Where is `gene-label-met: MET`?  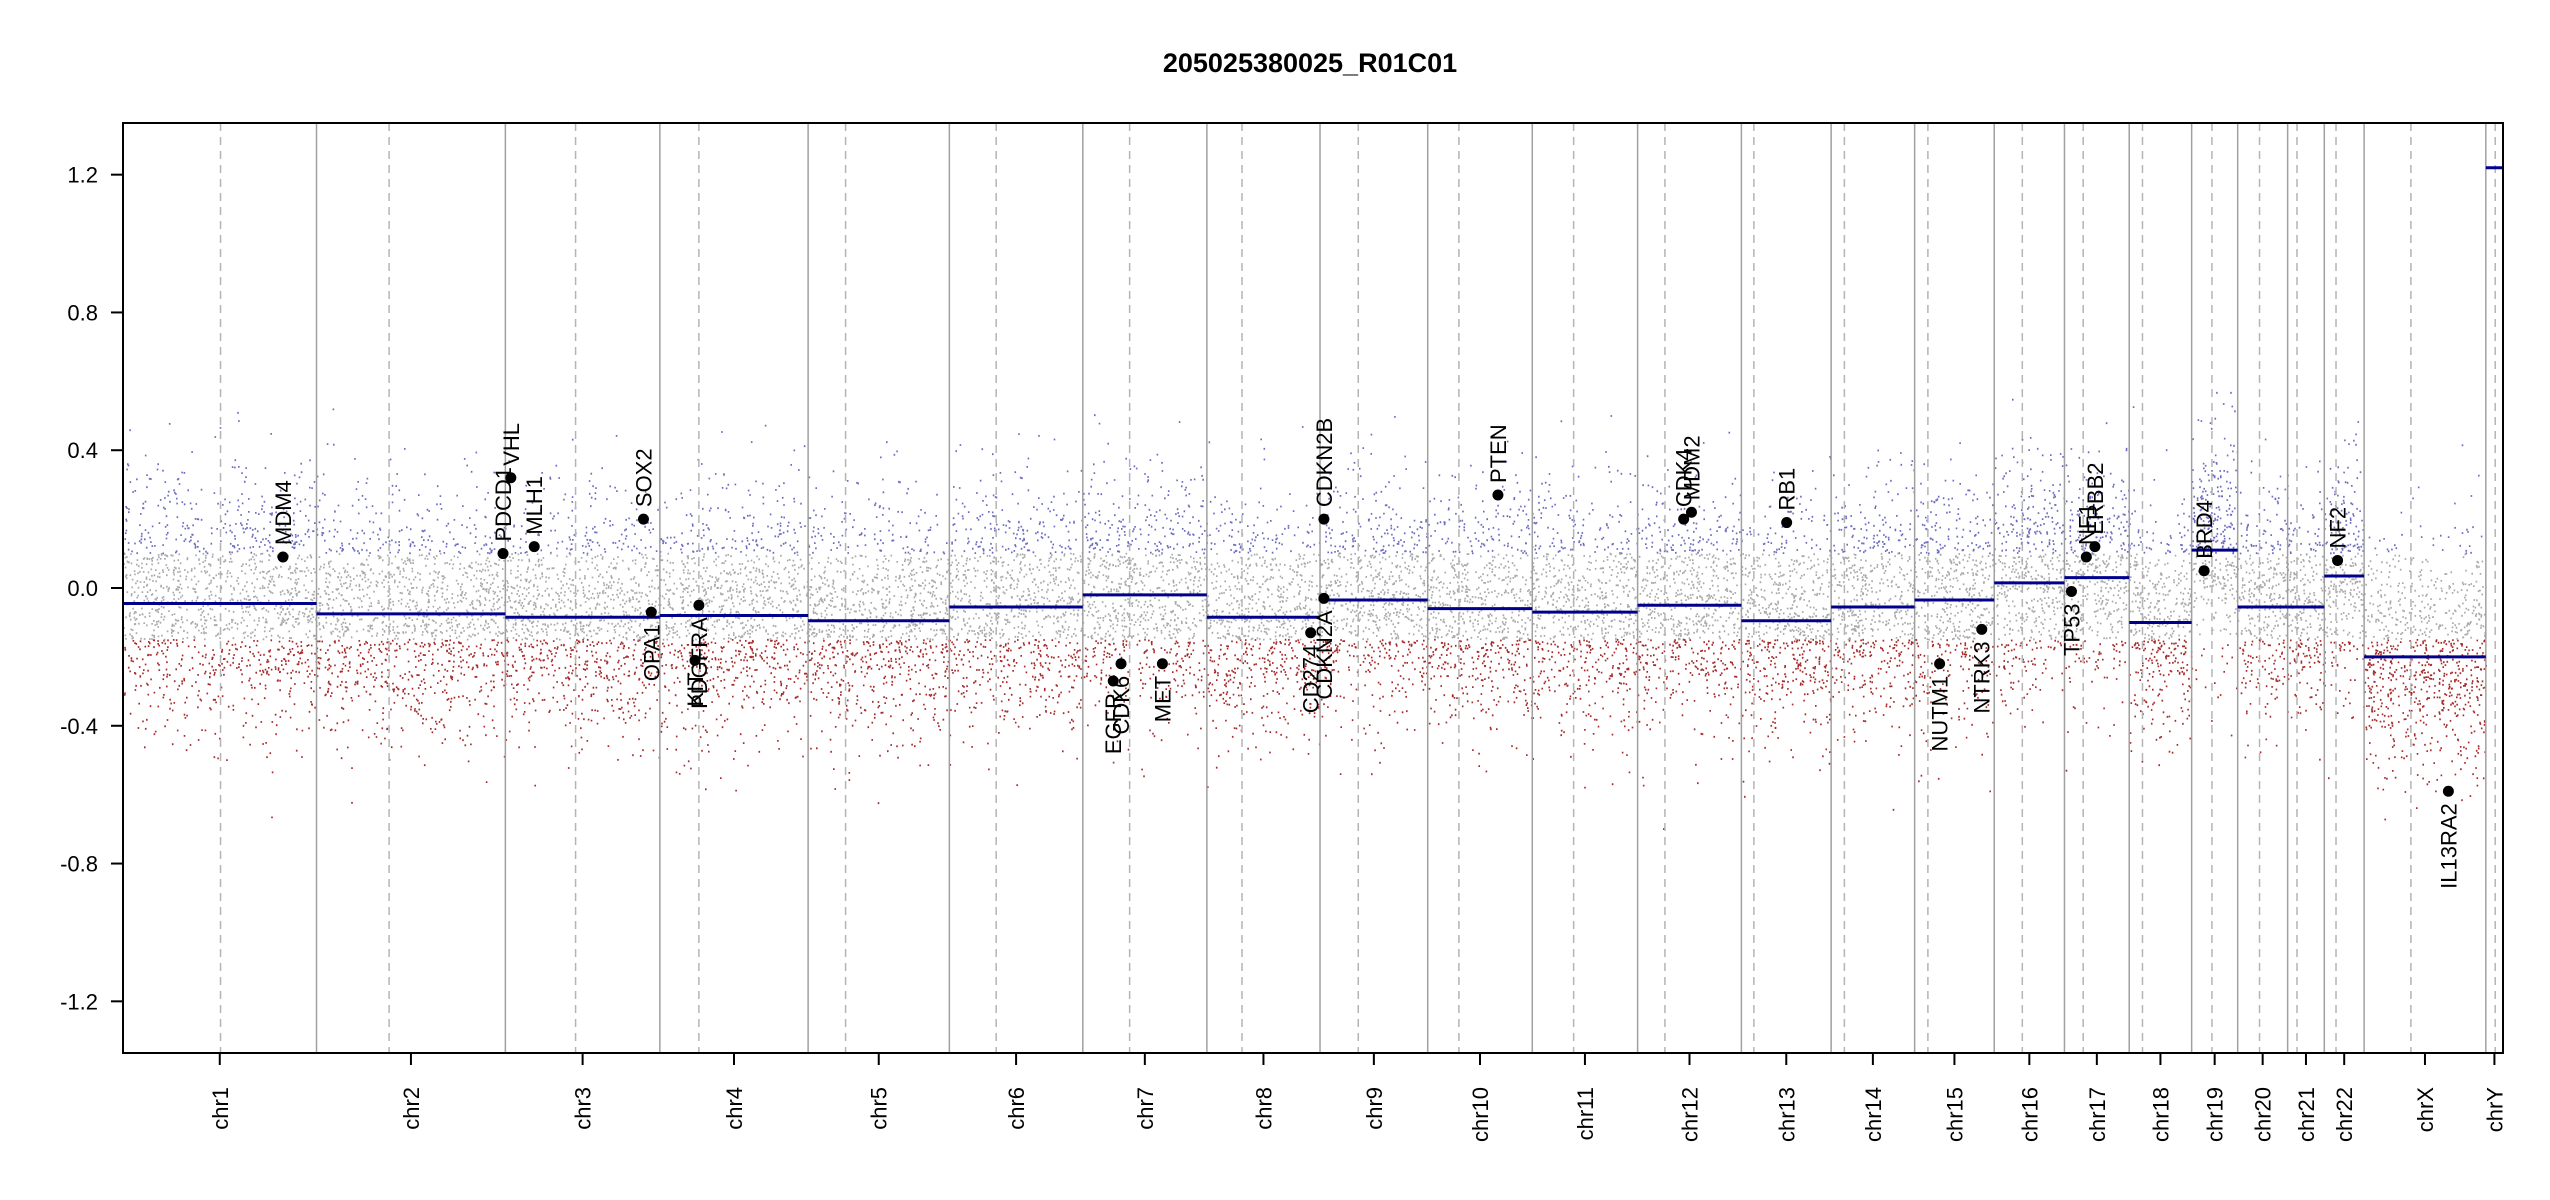 gene-label-met: MET is located at coordinates (1162, 699).